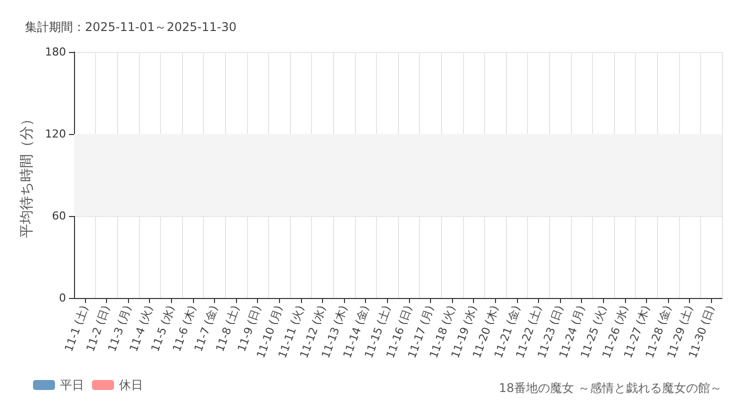  Describe the element at coordinates (55, 134) in the screenshot. I see `y-tick-label: 120` at that location.